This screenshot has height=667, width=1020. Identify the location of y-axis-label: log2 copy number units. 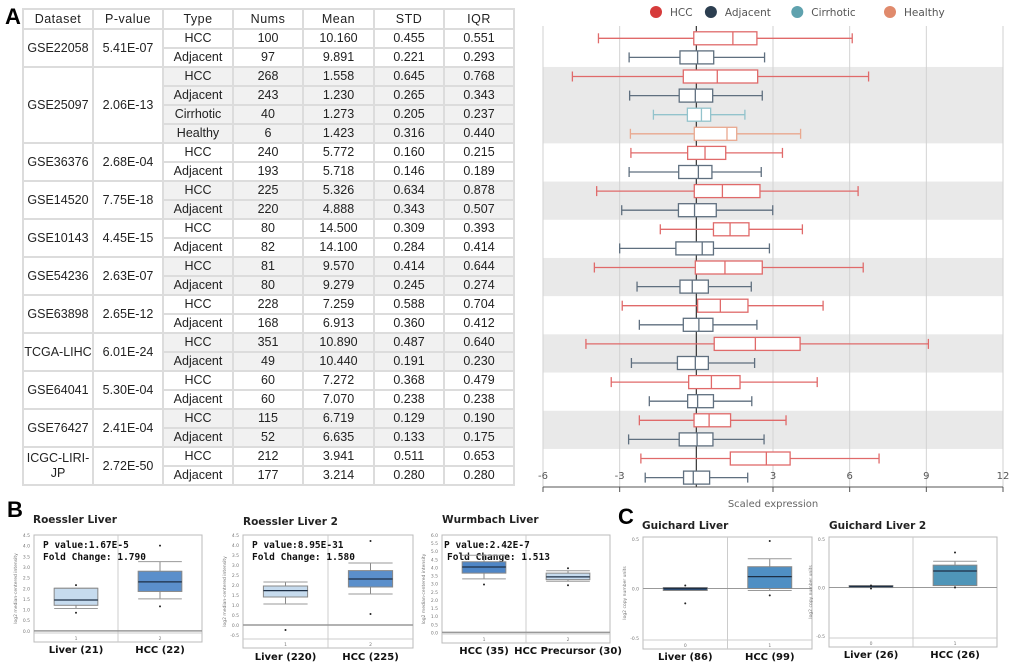
(811, 592).